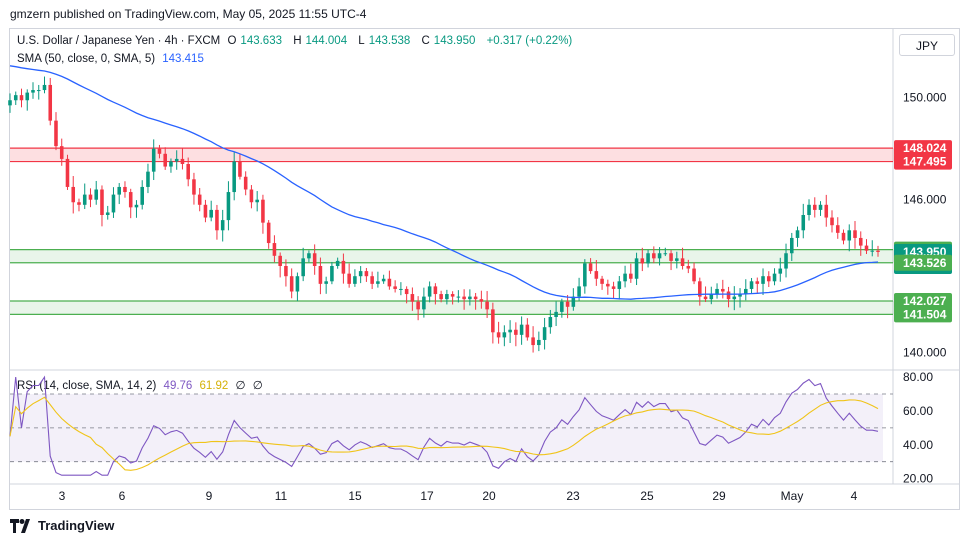  What do you see at coordinates (927, 45) in the screenshot?
I see `currency-button: JPY` at bounding box center [927, 45].